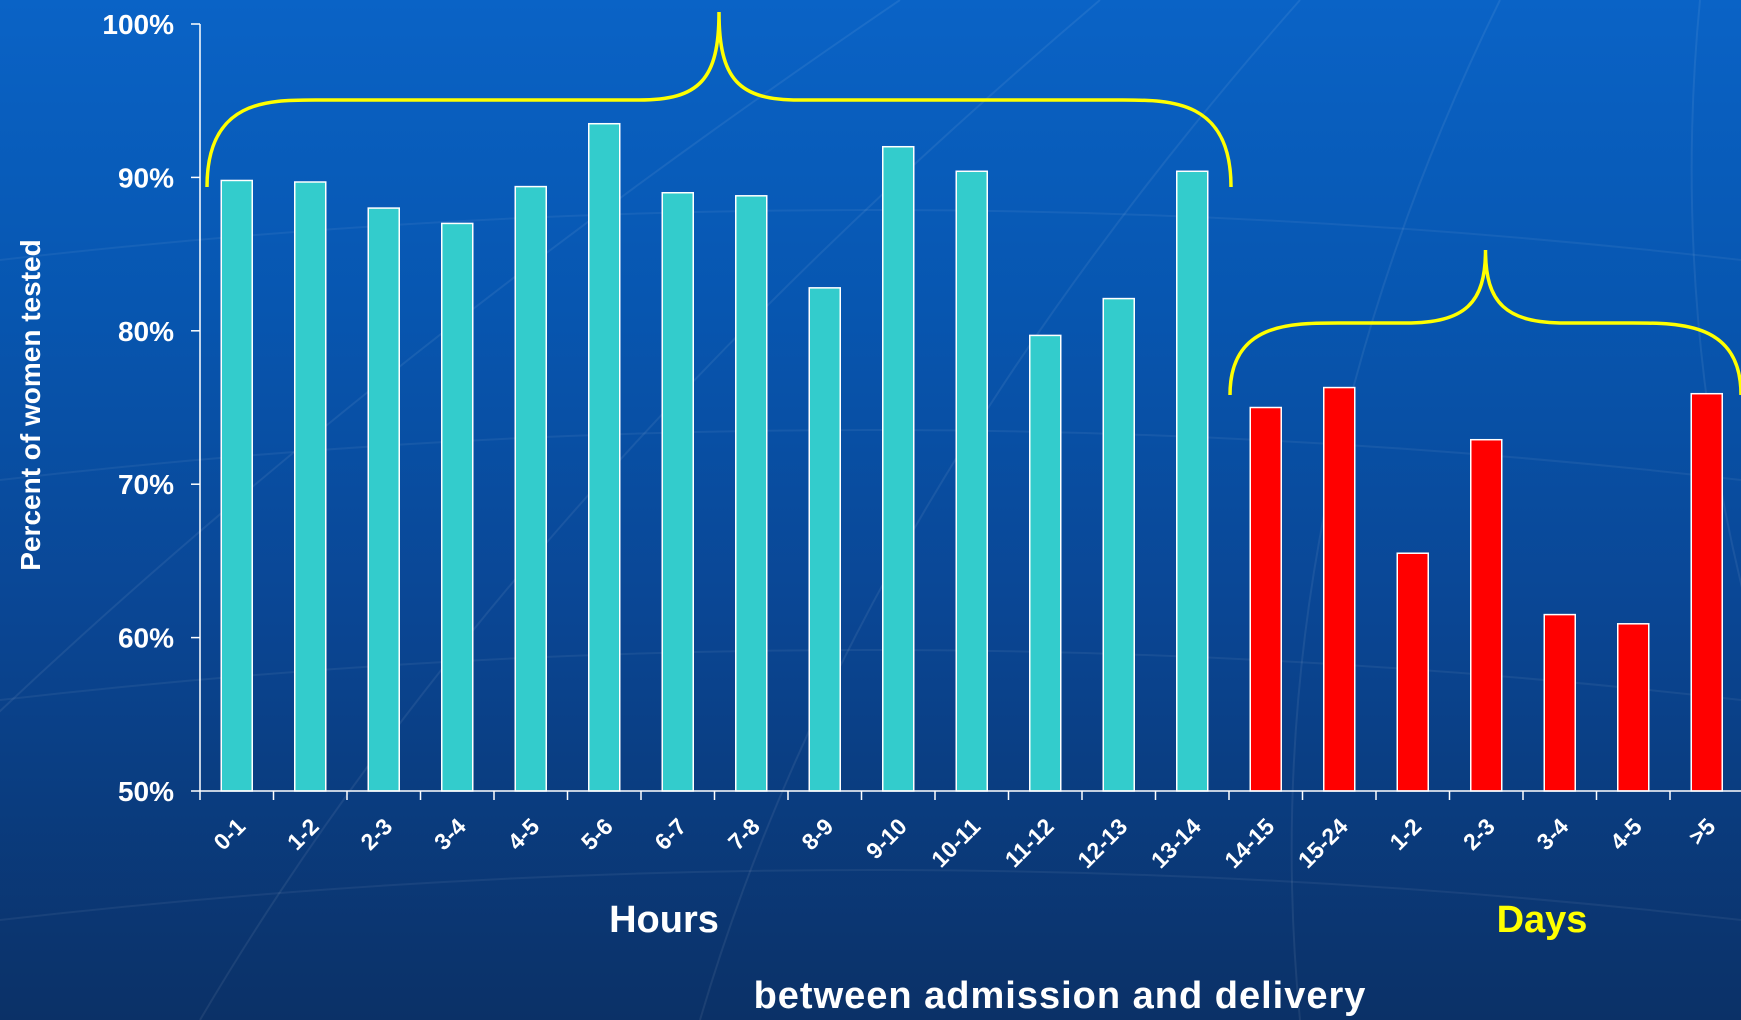 The width and height of the screenshot is (1741, 1020). What do you see at coordinates (1249, 843) in the screenshot?
I see `x-tick-label: 14-15` at bounding box center [1249, 843].